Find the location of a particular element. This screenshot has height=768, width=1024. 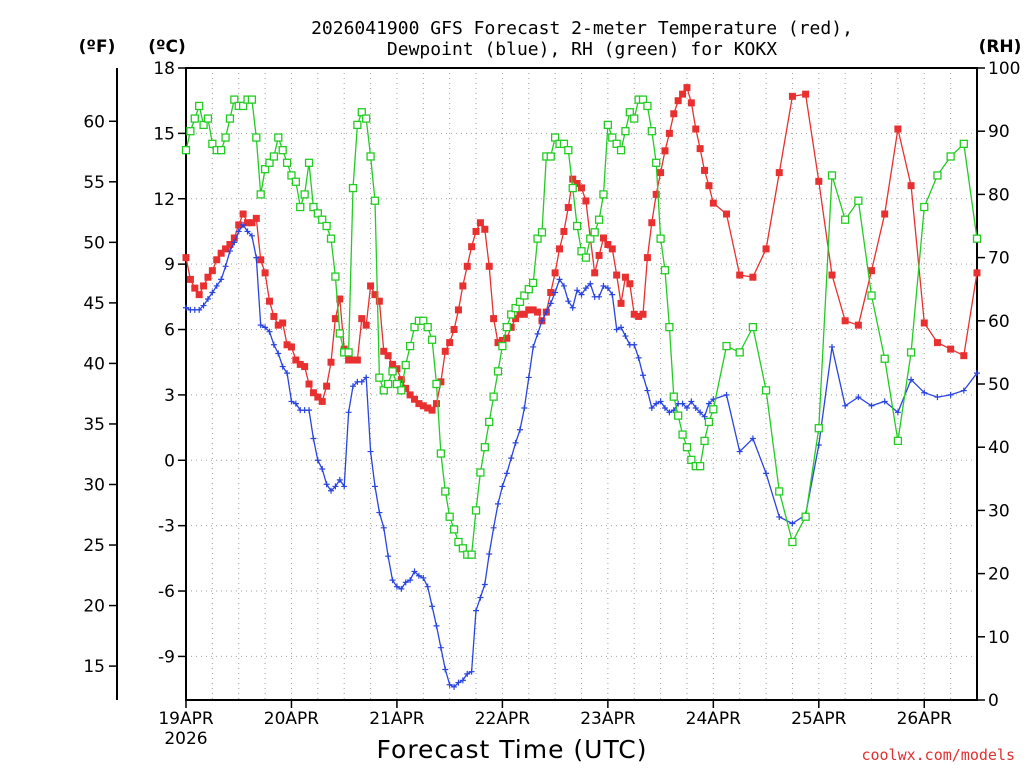

celsius-tick-label: -3 is located at coordinates (166, 527).